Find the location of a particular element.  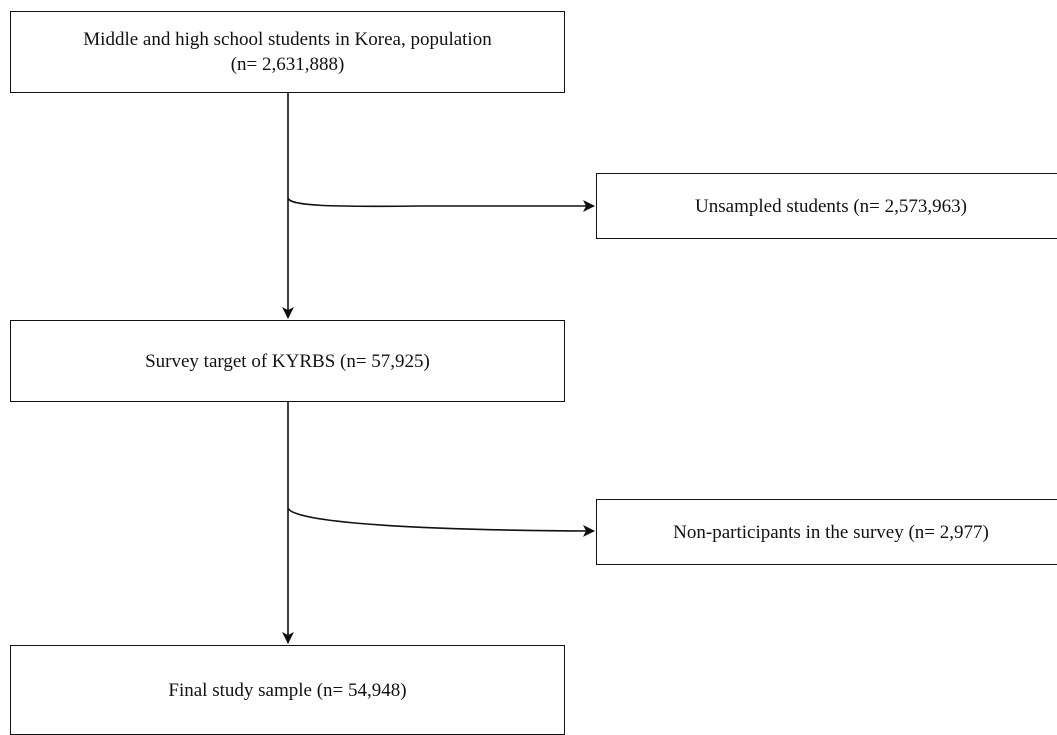

survey-target-box: Survey target of KYRBS (n= 57,925) is located at coordinates (287, 361).